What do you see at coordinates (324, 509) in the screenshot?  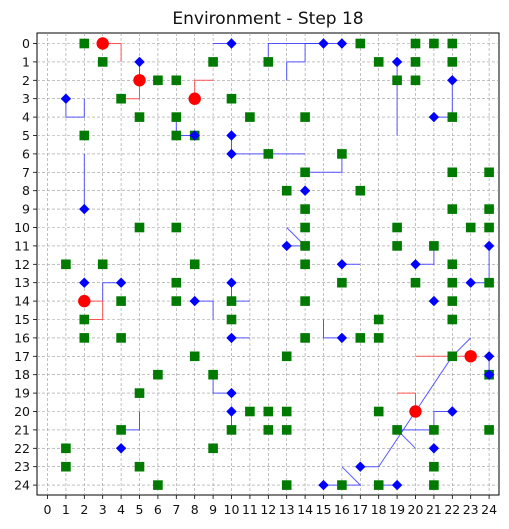 I see `x-tick-label: 15` at bounding box center [324, 509].